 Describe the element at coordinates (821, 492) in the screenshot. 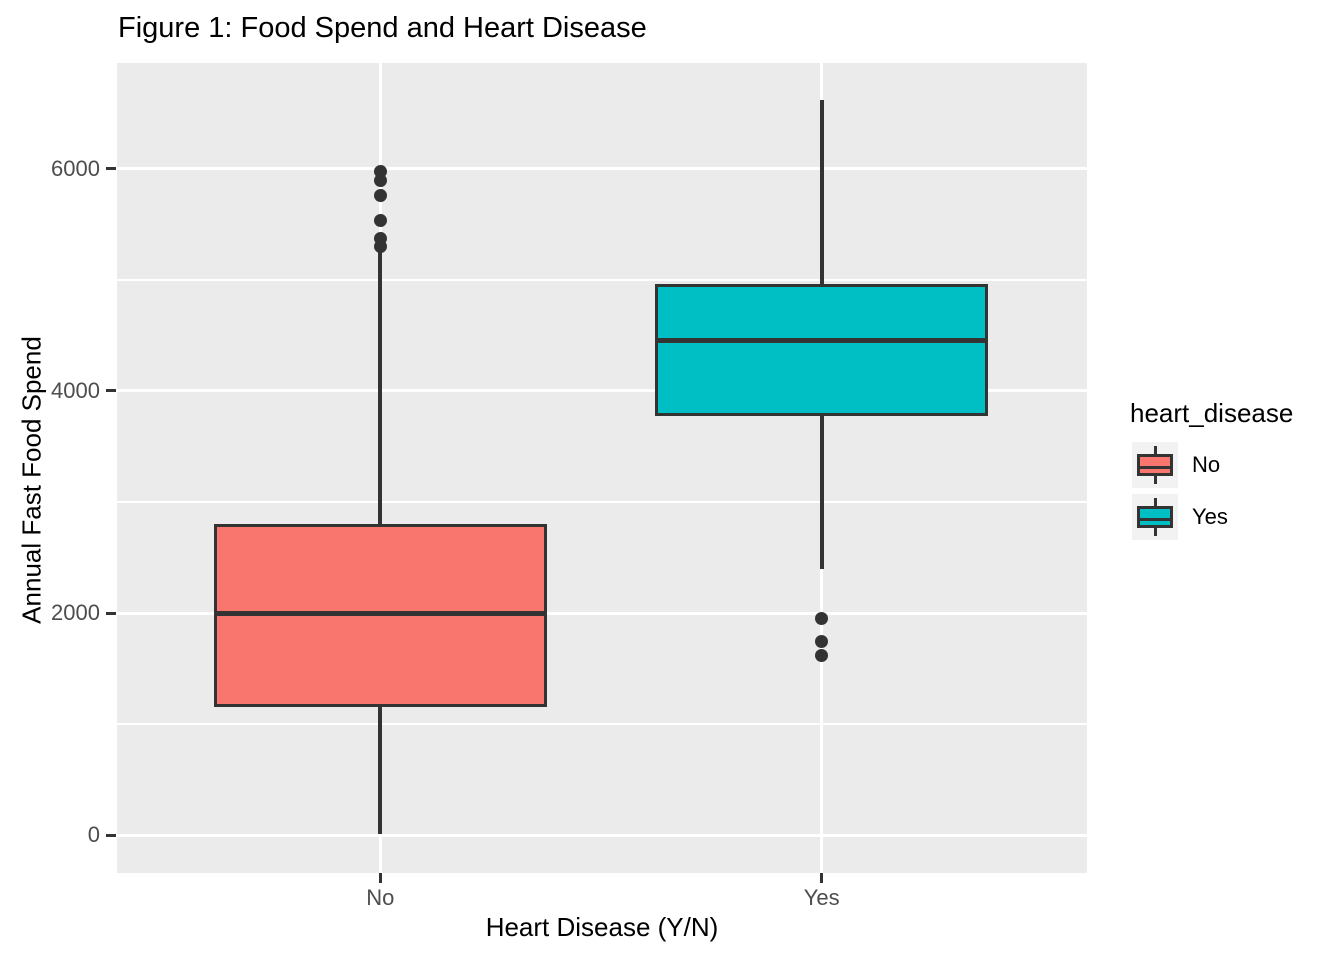

I see `lower-whisker-Yes` at that location.